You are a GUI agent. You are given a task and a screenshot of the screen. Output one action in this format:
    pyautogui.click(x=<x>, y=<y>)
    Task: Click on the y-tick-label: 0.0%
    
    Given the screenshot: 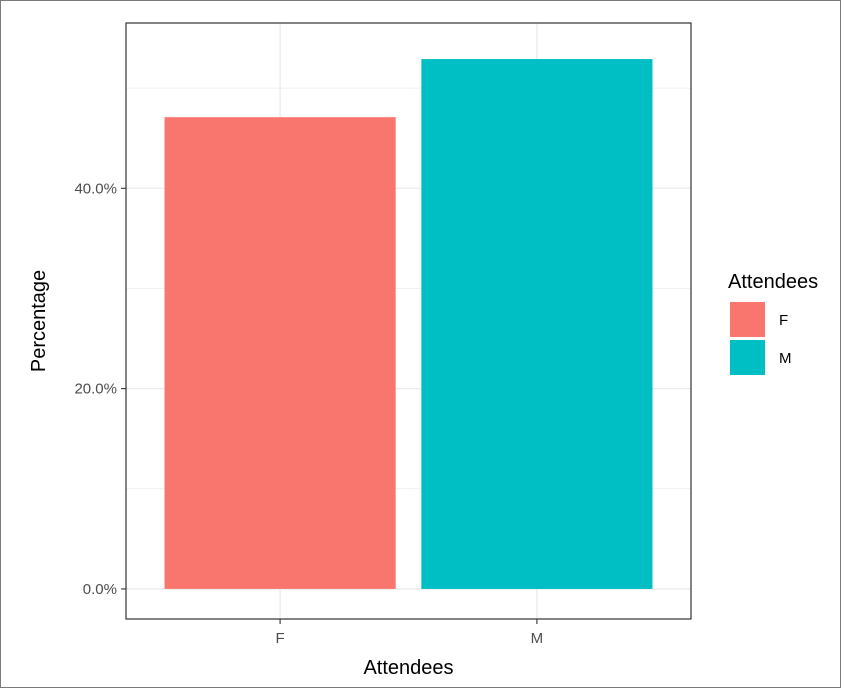 What is the action you would take?
    pyautogui.click(x=100, y=589)
    